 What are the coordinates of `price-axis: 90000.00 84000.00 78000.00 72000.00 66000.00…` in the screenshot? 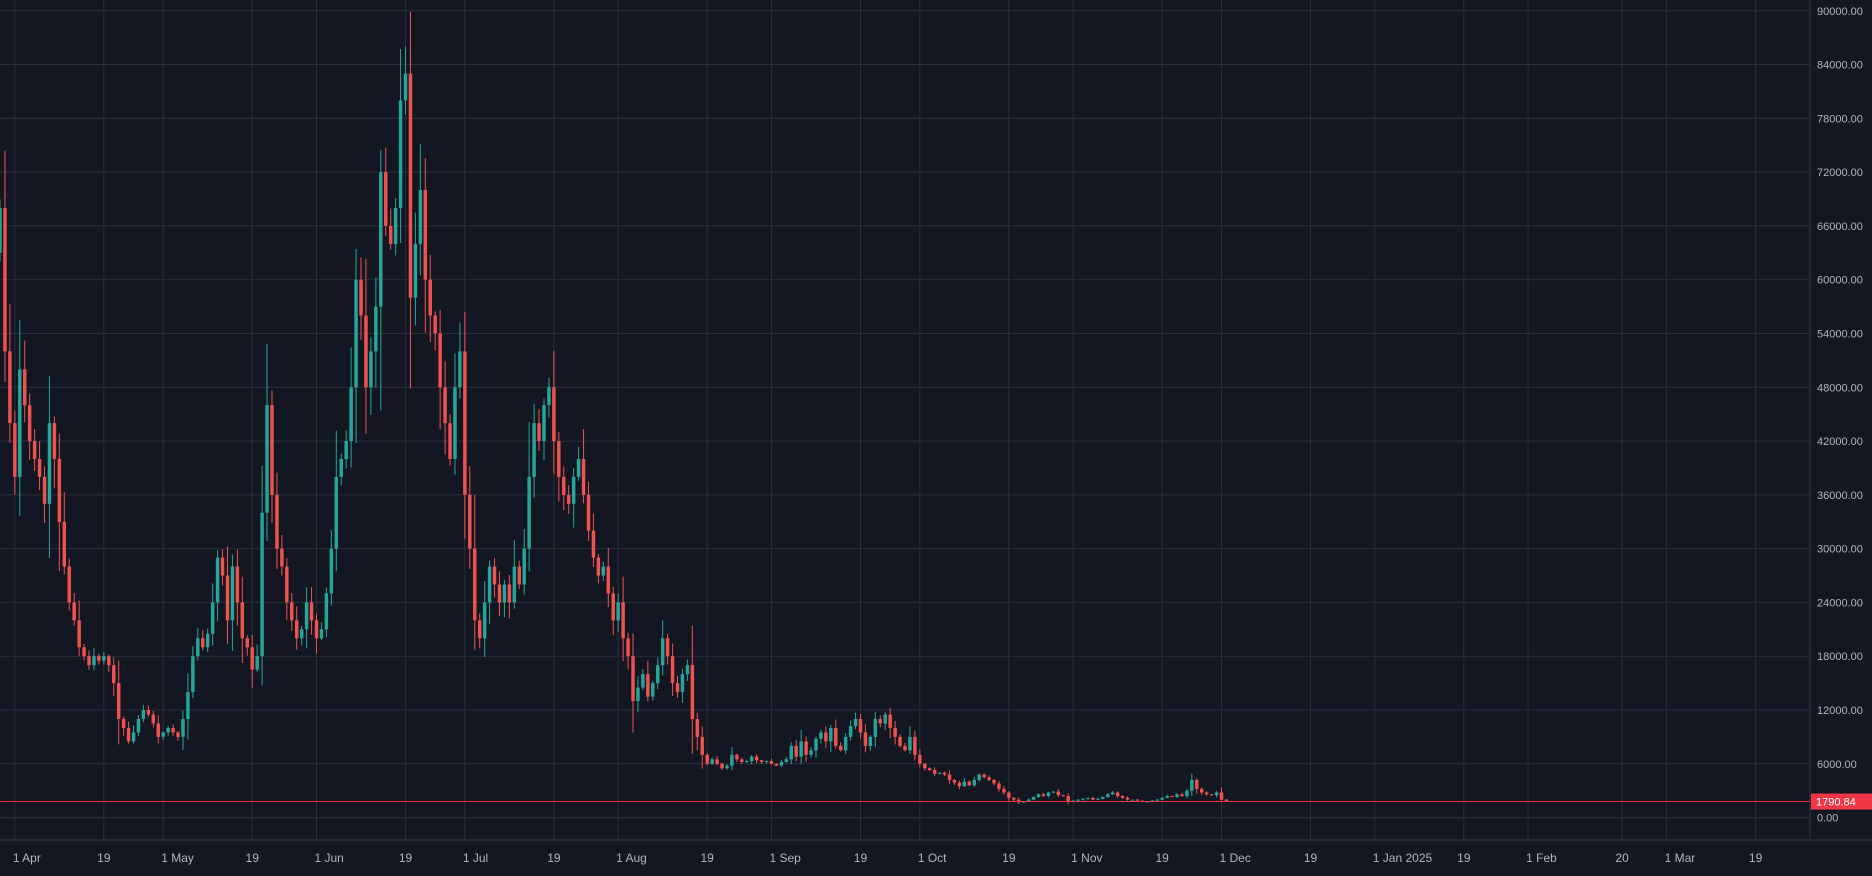 It's located at (1836, 420).